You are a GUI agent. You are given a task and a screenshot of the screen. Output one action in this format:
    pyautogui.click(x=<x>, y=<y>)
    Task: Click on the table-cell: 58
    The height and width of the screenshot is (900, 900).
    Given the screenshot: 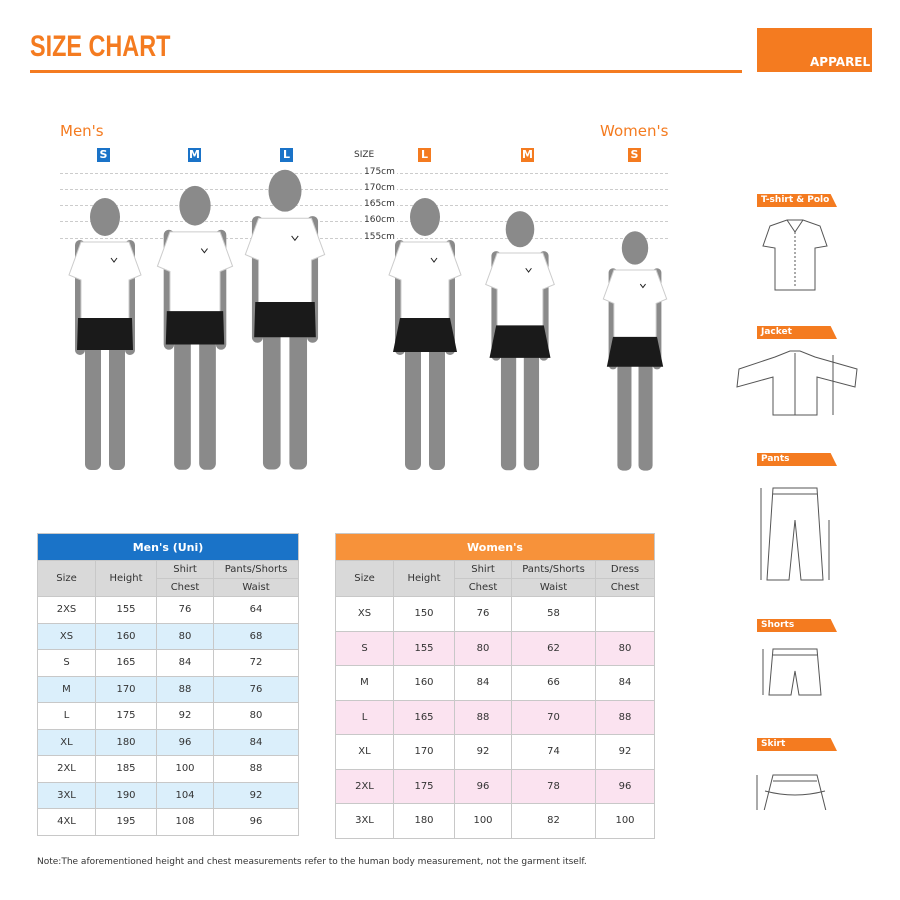 What is the action you would take?
    pyautogui.click(x=553, y=614)
    